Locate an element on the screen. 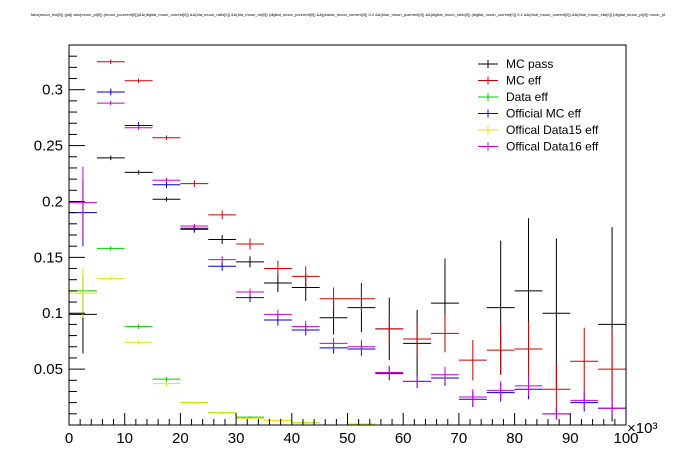 The height and width of the screenshot is (472, 696). legend-item-offical-data16-eff: Offical Data16 eff is located at coordinates (538, 147).